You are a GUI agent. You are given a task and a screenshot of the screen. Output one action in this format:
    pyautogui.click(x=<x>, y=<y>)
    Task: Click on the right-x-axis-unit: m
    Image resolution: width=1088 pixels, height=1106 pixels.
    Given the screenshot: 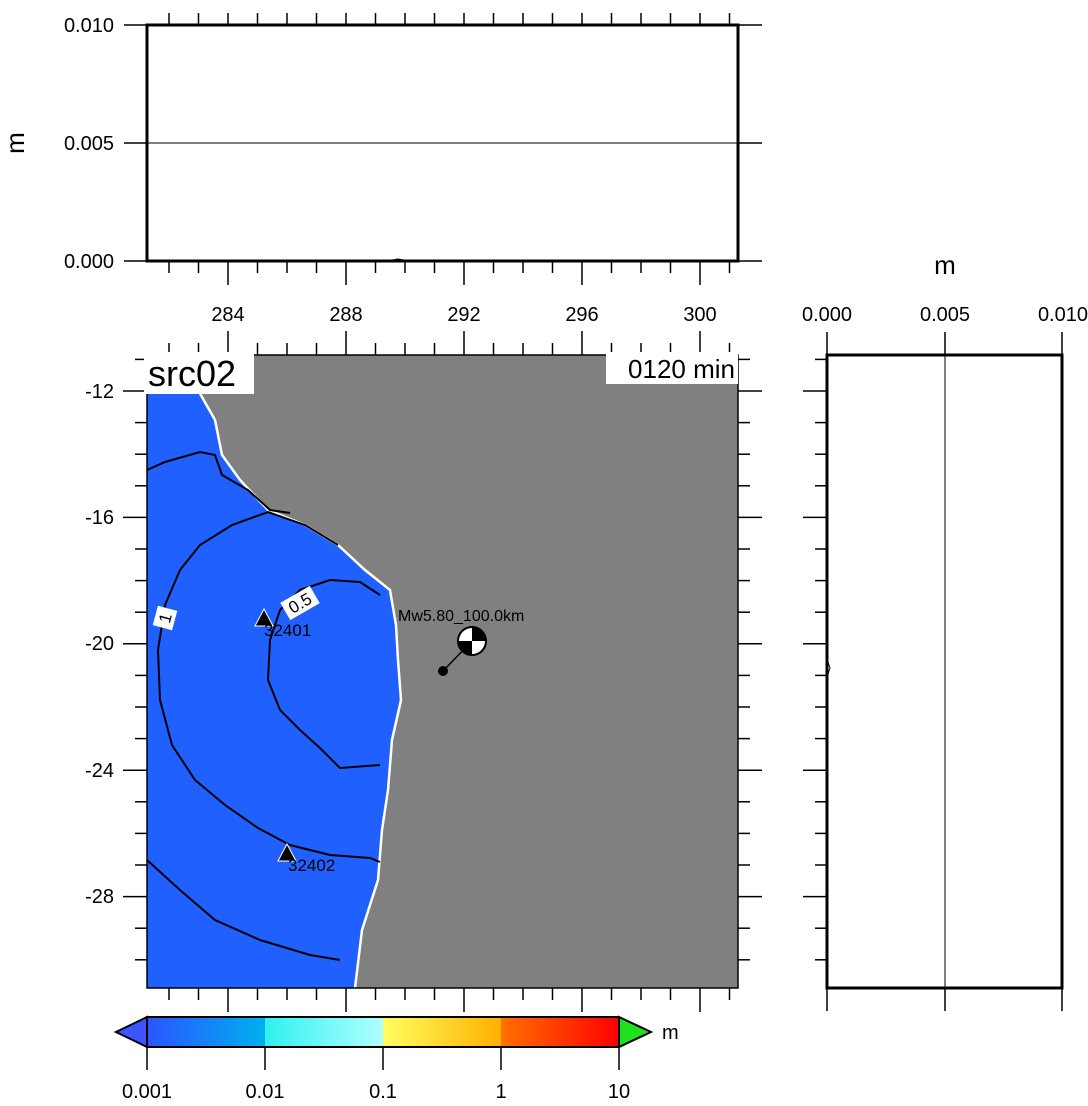 What is the action you would take?
    pyautogui.click(x=945, y=265)
    